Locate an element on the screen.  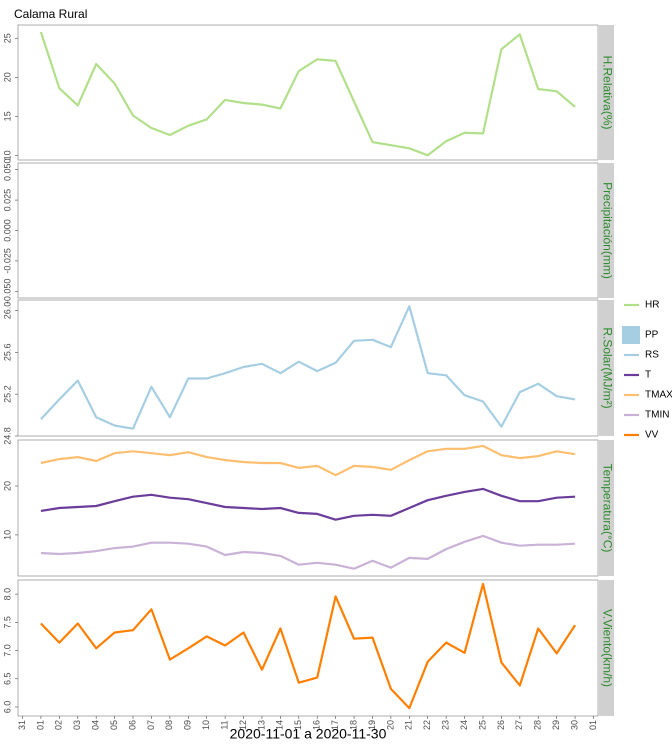
x-tick-label: 15 is located at coordinates (298, 725).